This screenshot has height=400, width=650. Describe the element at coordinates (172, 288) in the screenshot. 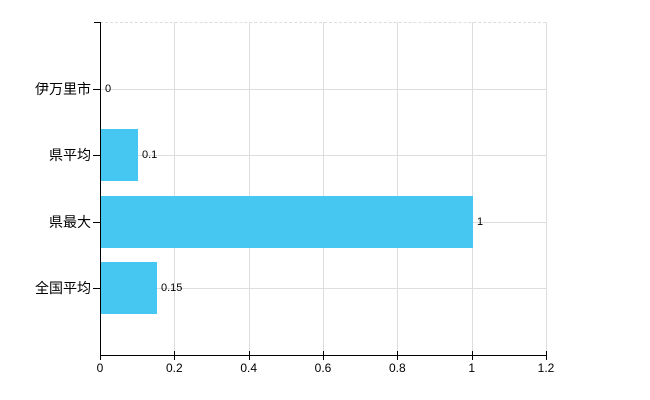

I see `bar-value-label: 0.15` at that location.